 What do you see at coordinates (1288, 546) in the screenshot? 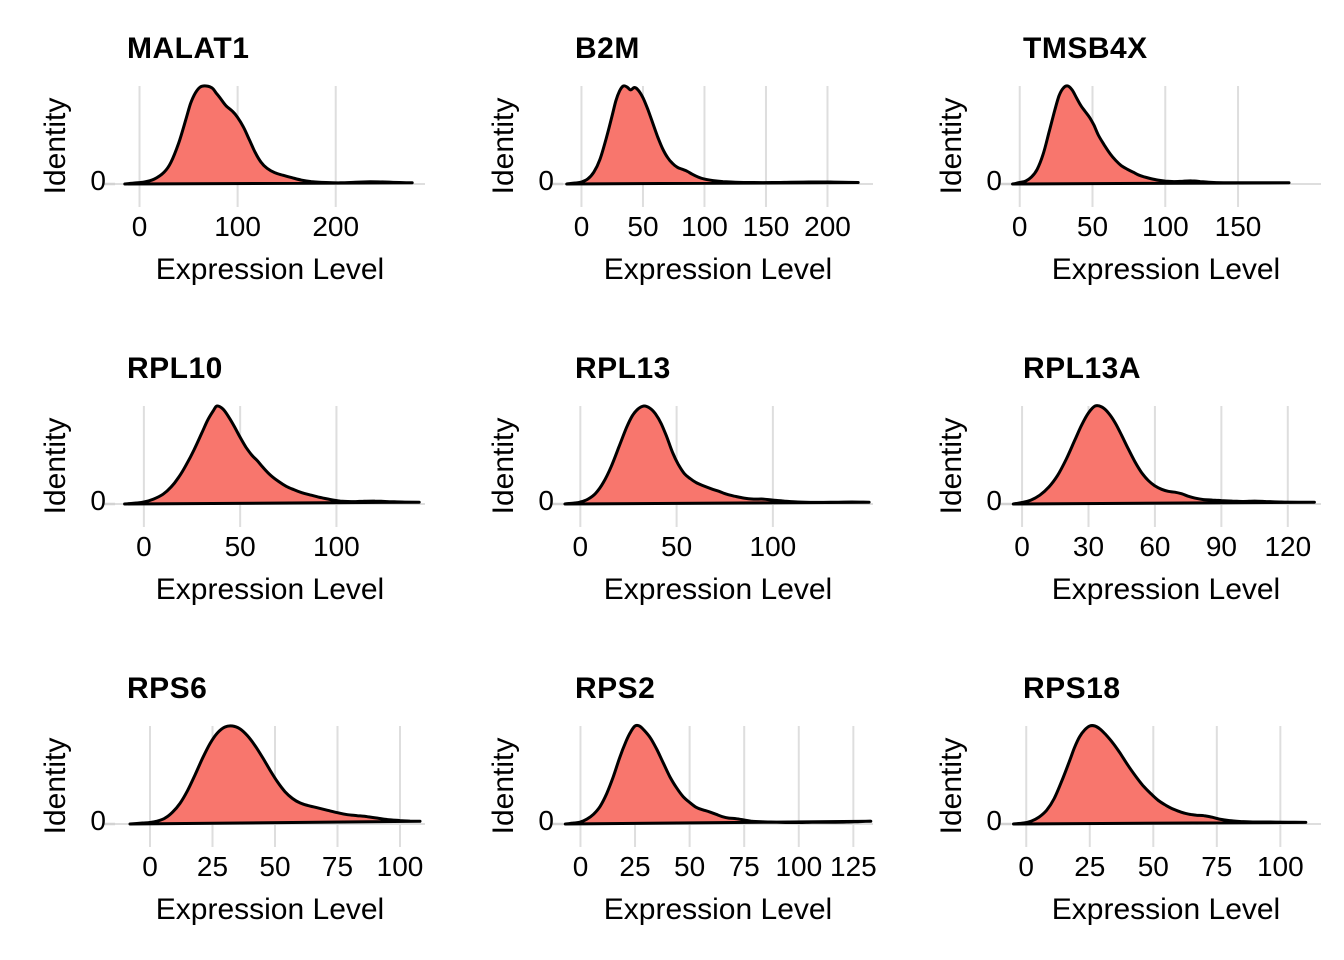
I see `x-tick-label: 120` at bounding box center [1288, 546].